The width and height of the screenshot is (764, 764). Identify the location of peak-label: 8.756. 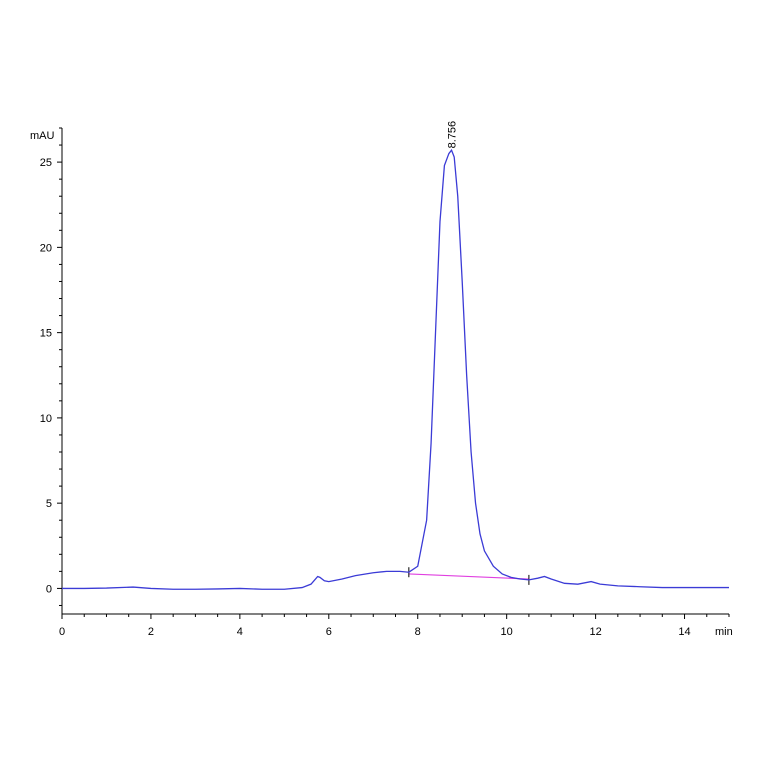
(452, 135).